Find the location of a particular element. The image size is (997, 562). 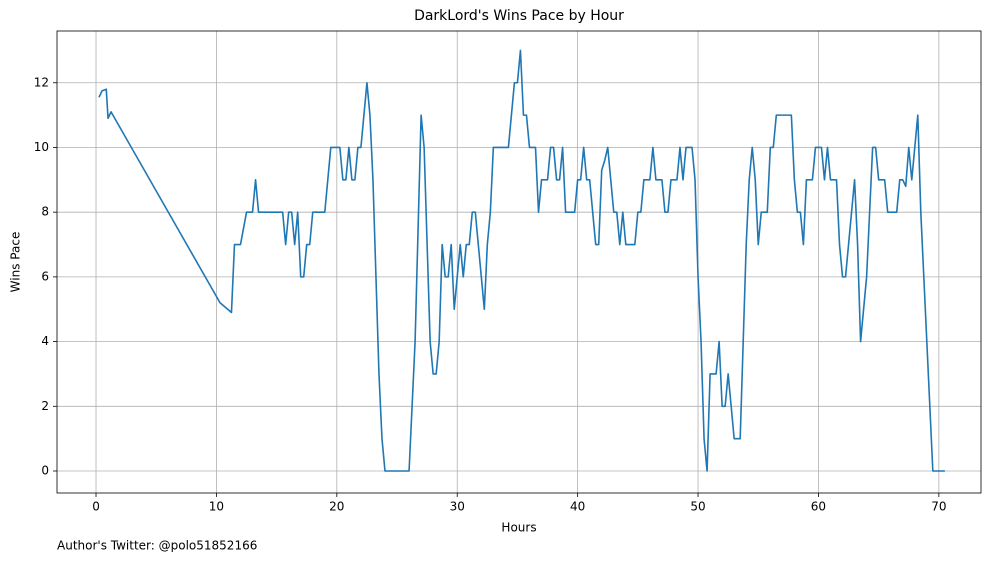

y-tick-label: 10 is located at coordinates (41, 147).